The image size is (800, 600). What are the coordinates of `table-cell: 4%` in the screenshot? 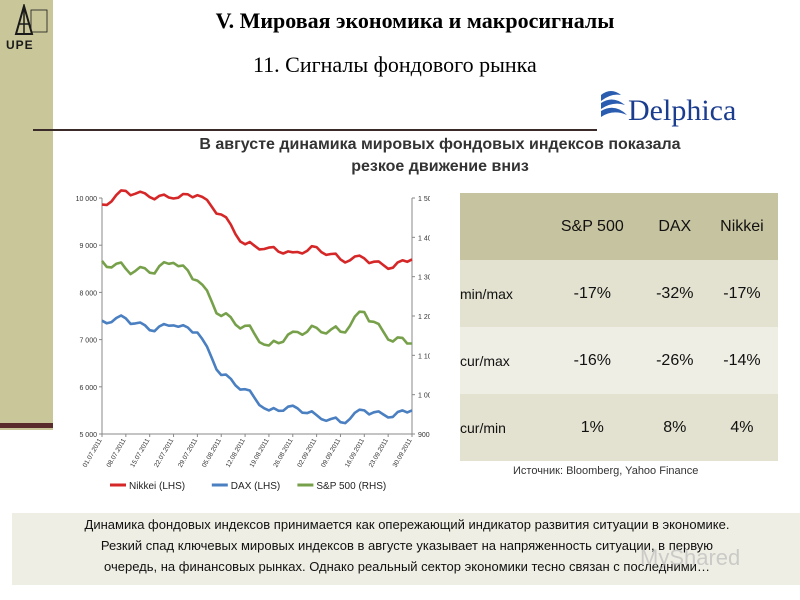 It's located at (741, 427).